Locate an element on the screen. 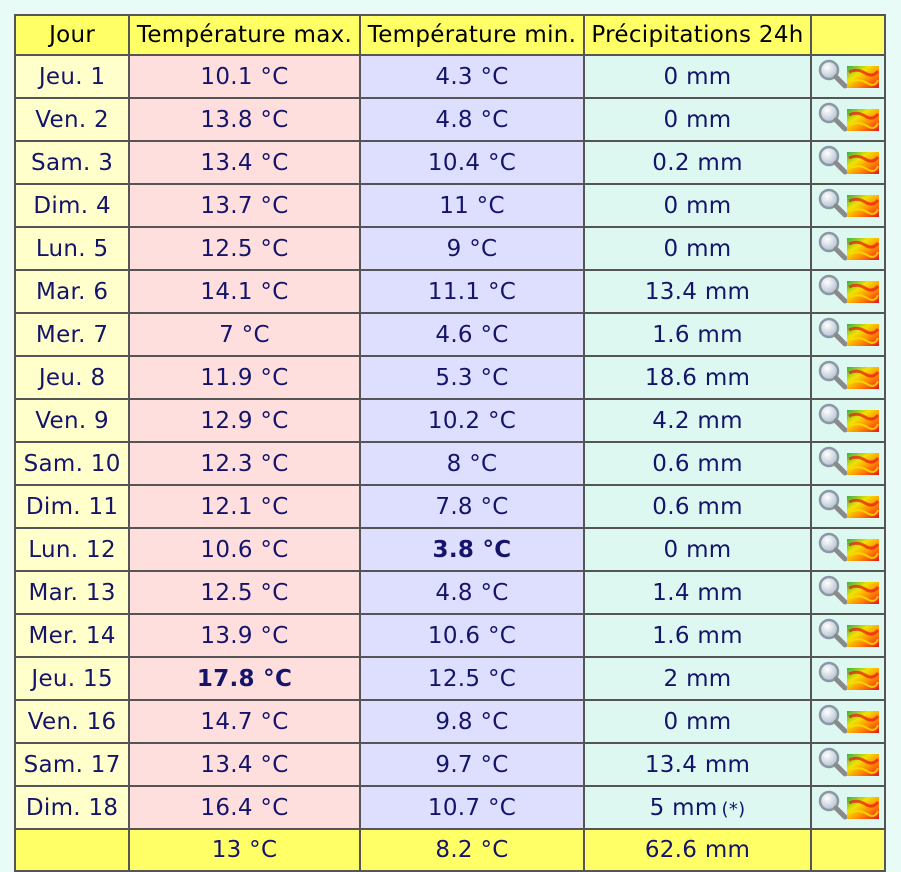  tmax-cell: 7 °C is located at coordinates (245, 335).